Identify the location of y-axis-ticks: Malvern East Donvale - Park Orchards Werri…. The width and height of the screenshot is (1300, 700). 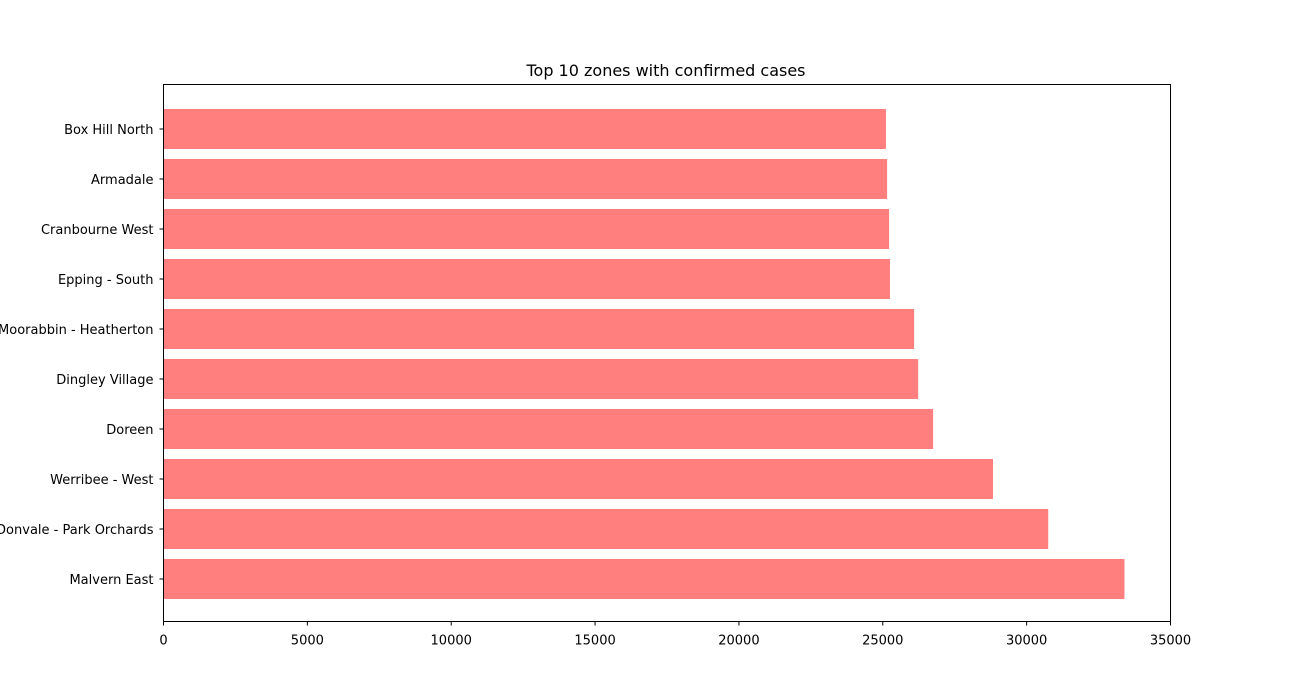
(82, 355).